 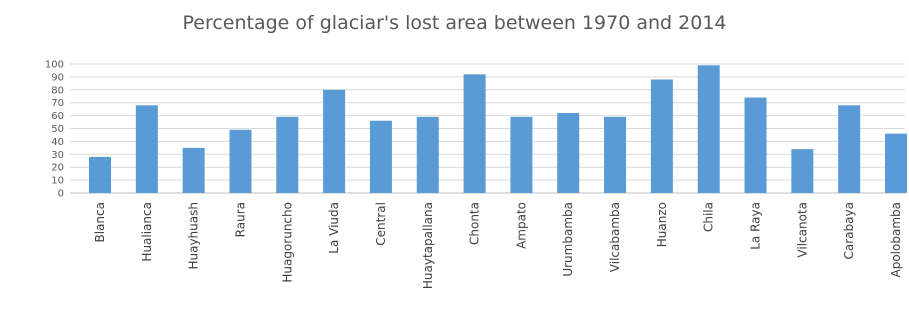 What do you see at coordinates (662, 224) in the screenshot?
I see `x-category-label: Huanzo` at bounding box center [662, 224].